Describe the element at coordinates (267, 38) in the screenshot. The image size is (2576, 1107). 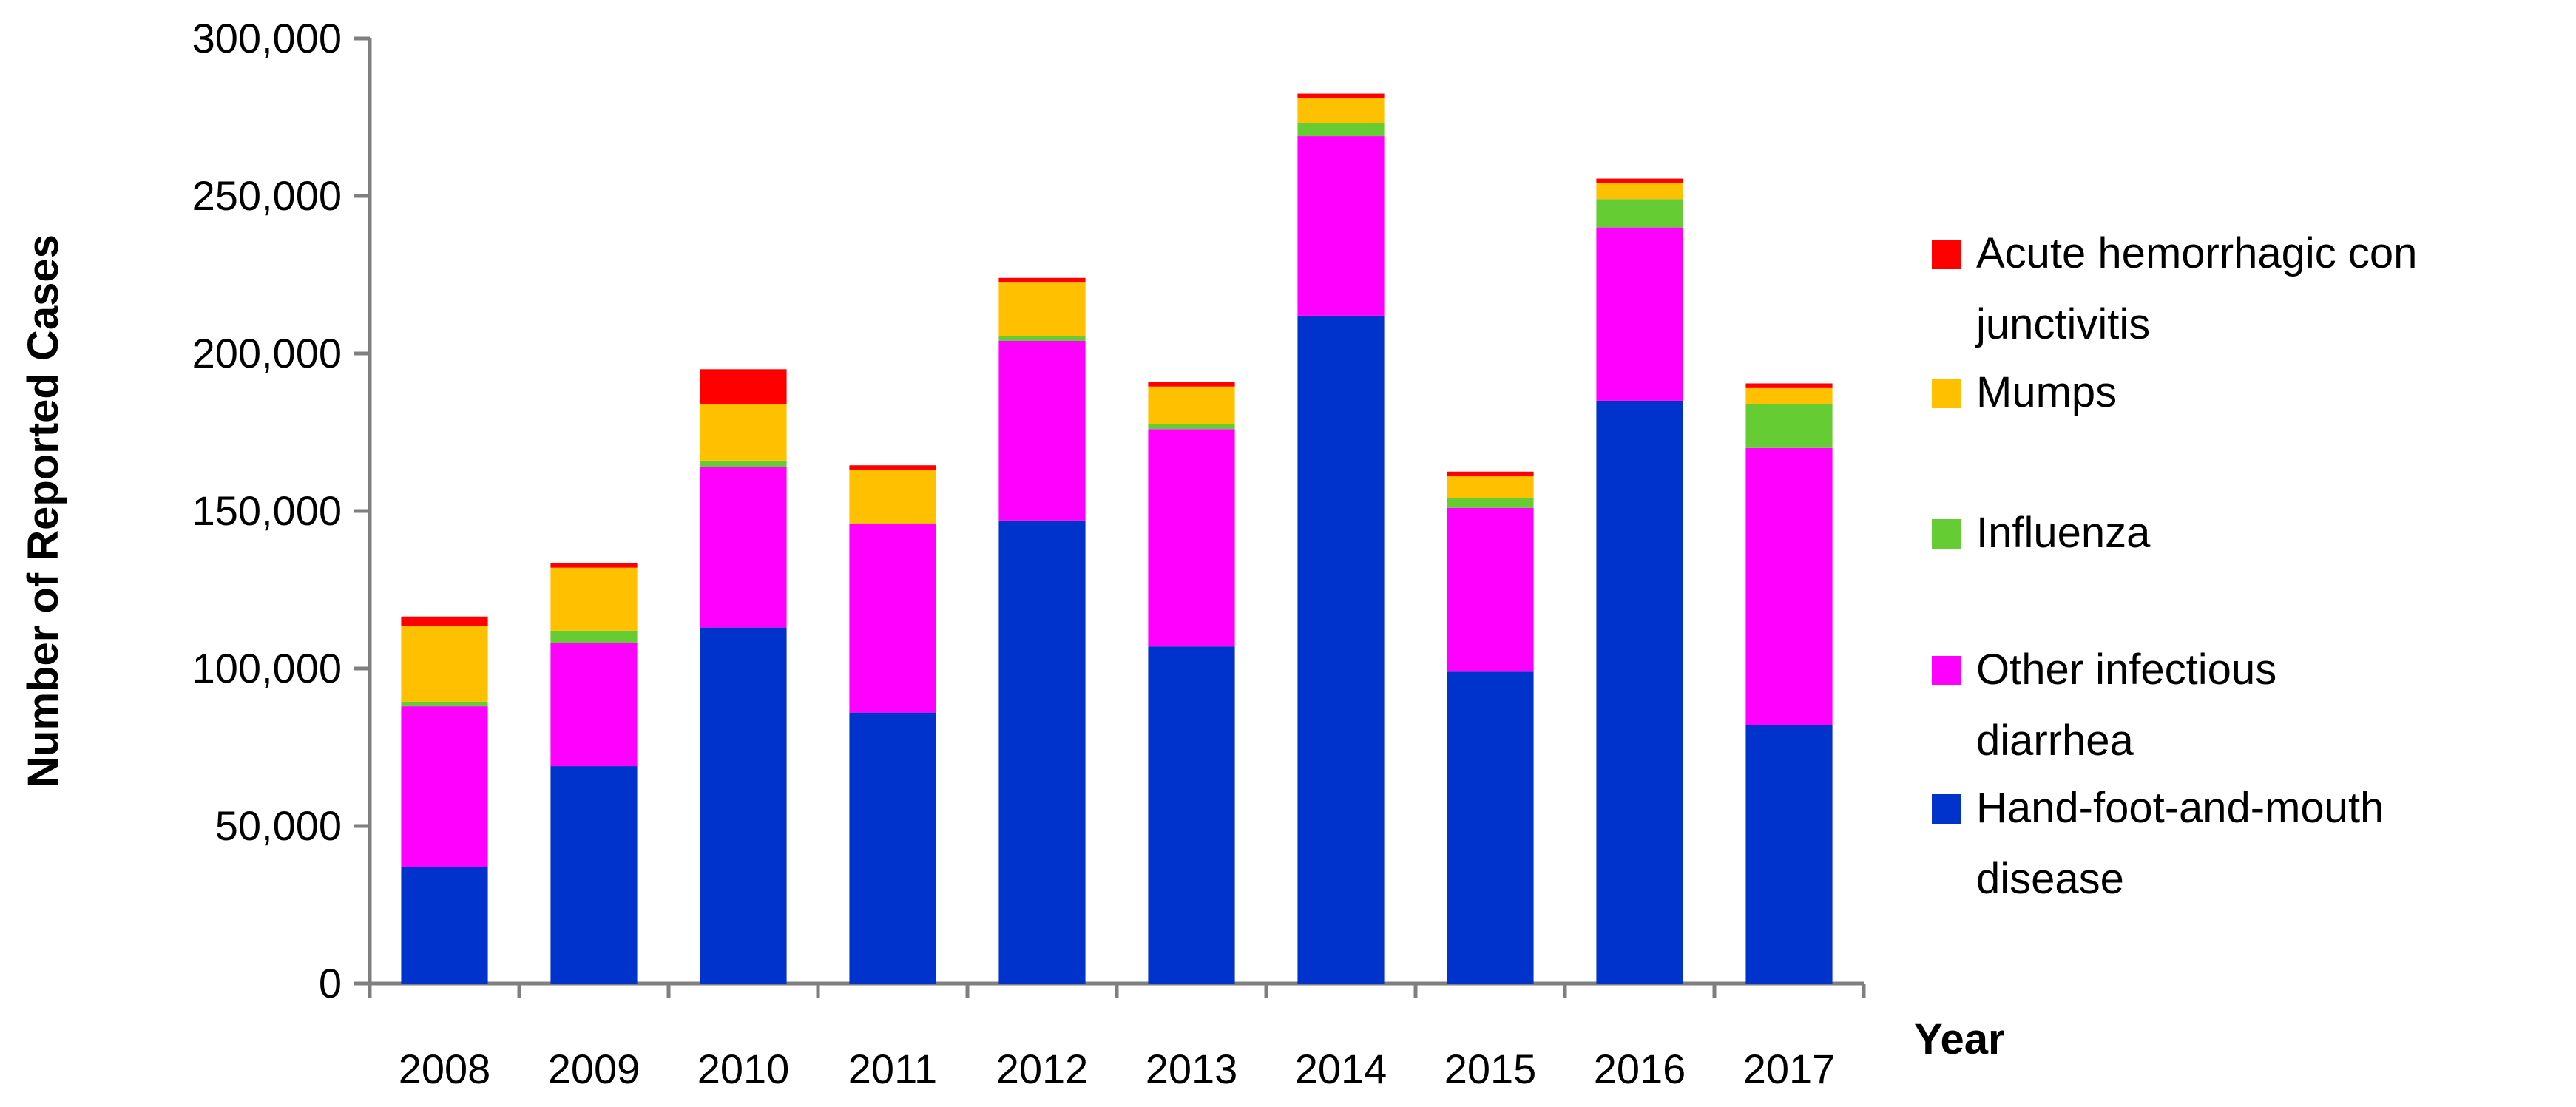
I see `y-tick-label: 300,000` at that location.